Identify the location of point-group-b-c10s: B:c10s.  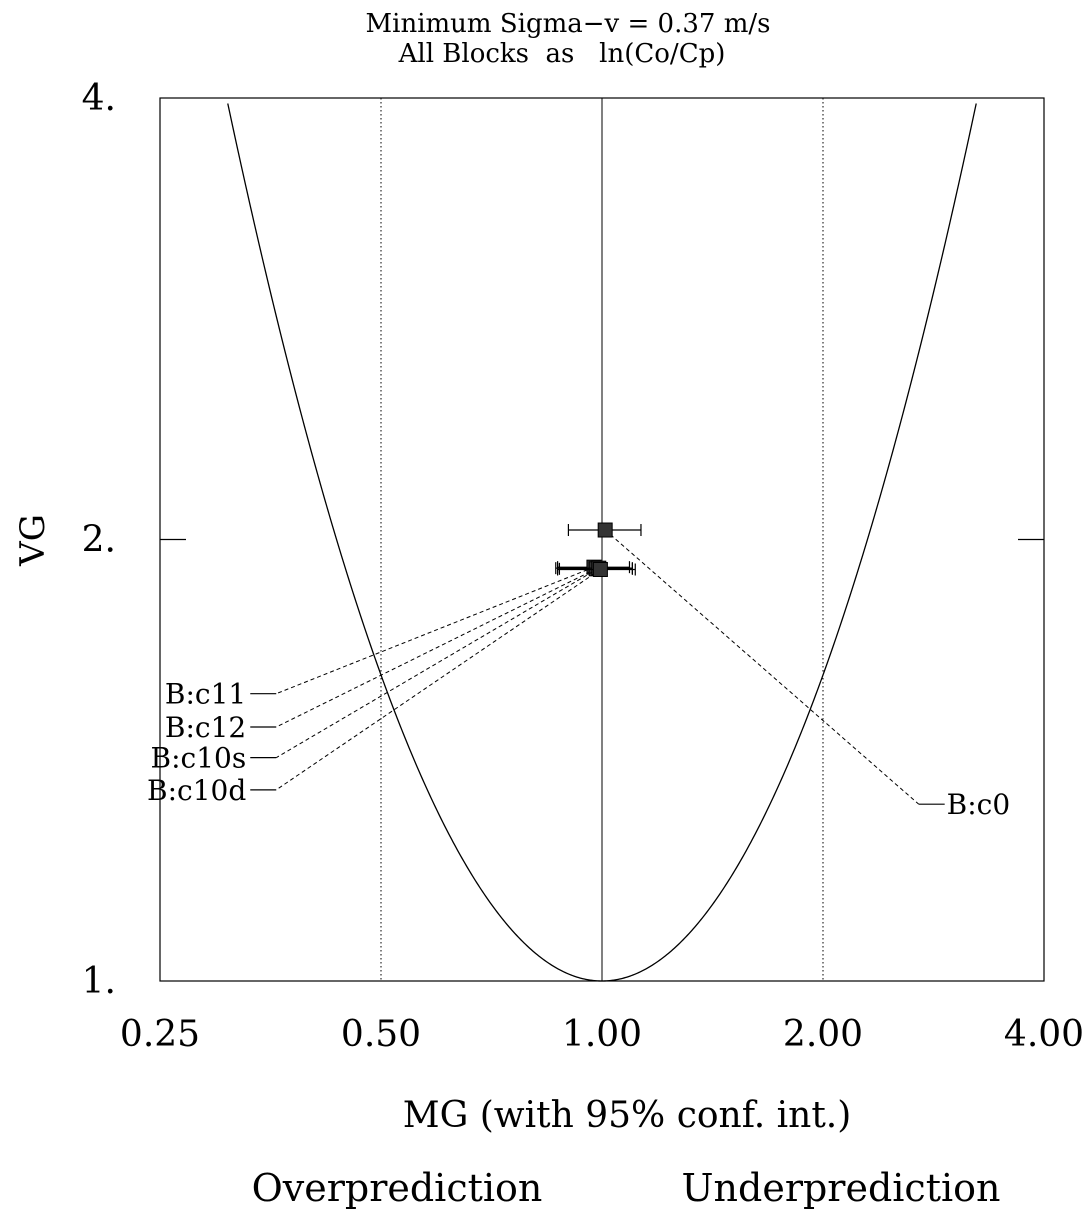
(392, 667).